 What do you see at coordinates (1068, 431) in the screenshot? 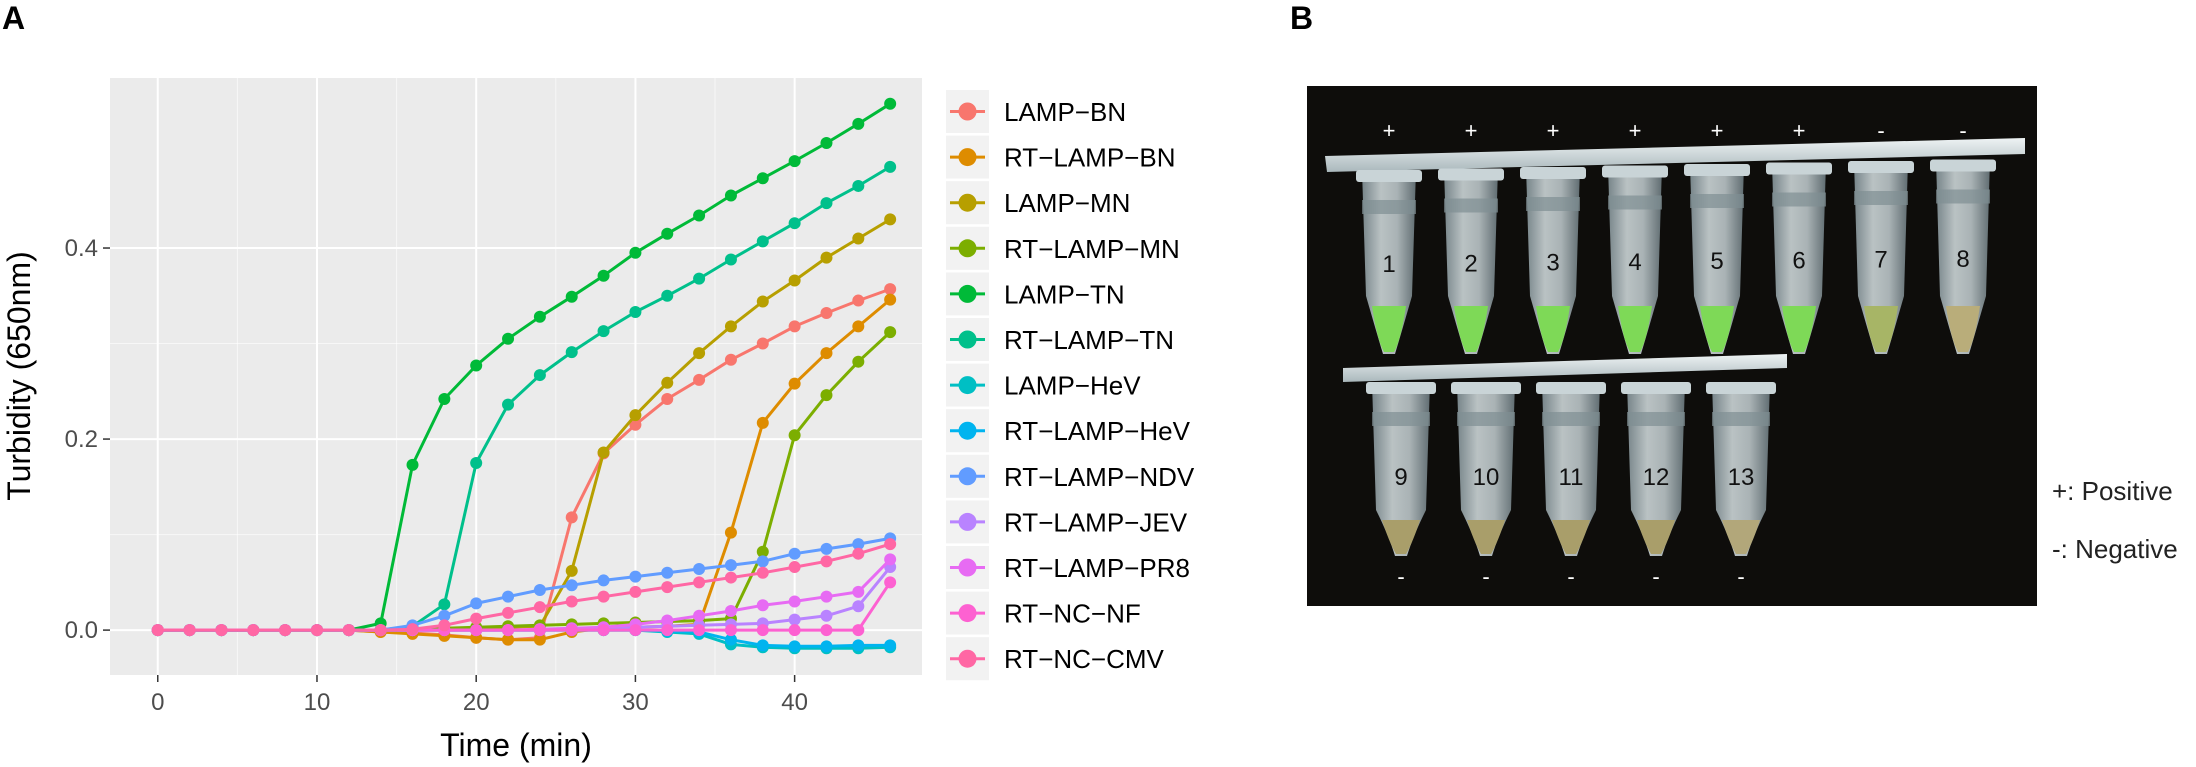
I see `legend-item: RT−LAMP−HeV` at bounding box center [1068, 431].